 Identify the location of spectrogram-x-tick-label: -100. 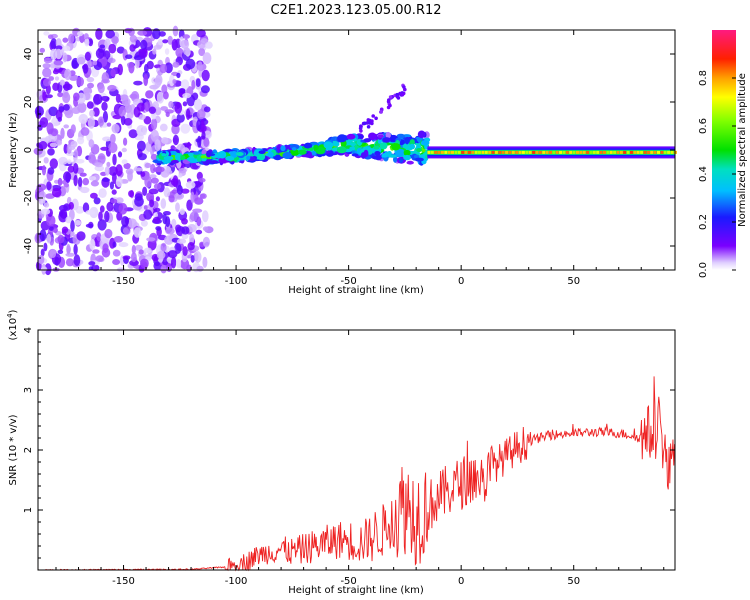
(236, 281).